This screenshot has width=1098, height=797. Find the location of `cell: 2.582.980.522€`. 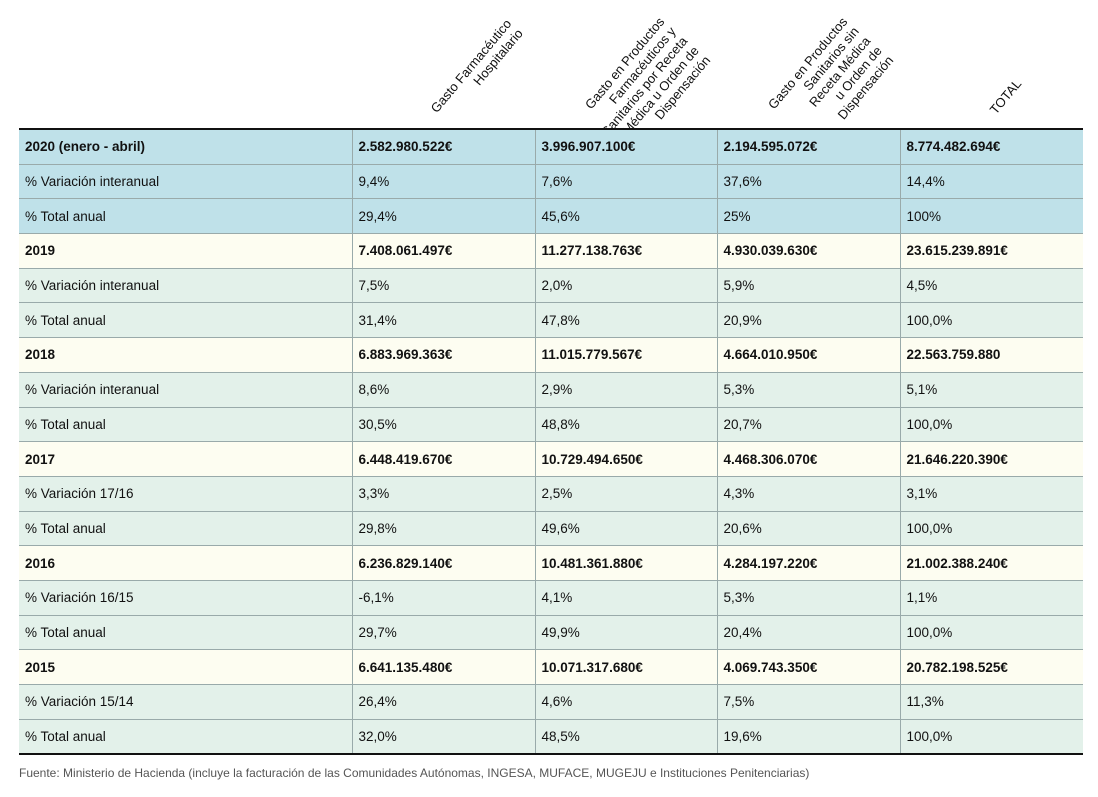

cell: 2.582.980.522€ is located at coordinates (443, 146).